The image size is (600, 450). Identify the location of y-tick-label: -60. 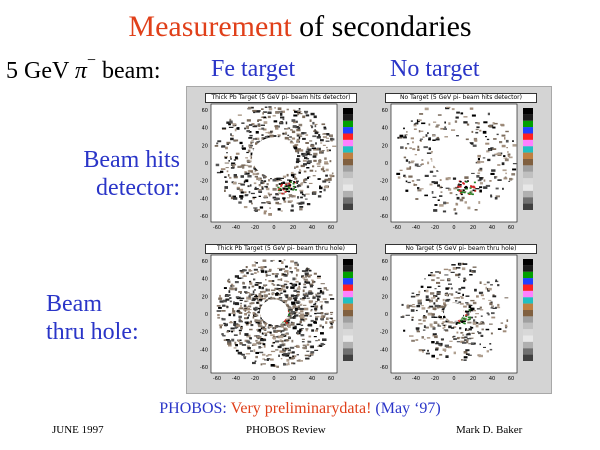
(204, 368).